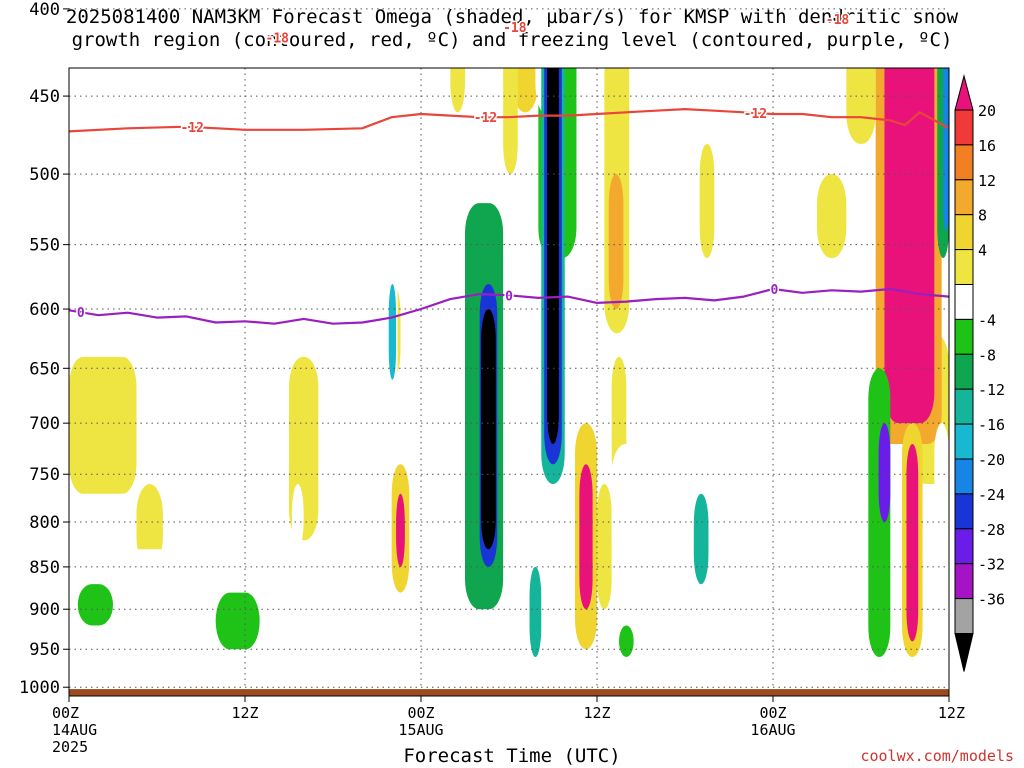 This screenshot has height=768, width=1024. I want to click on colorbar-label: -20, so click(991, 460).